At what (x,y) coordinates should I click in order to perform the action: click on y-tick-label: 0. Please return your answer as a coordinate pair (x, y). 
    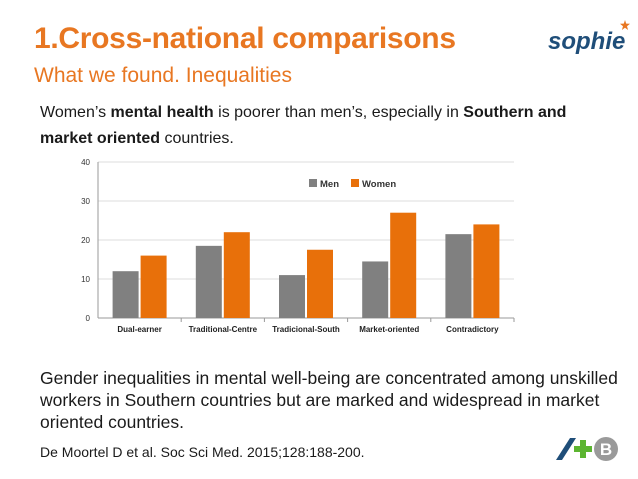
    Looking at the image, I should click on (88, 318).